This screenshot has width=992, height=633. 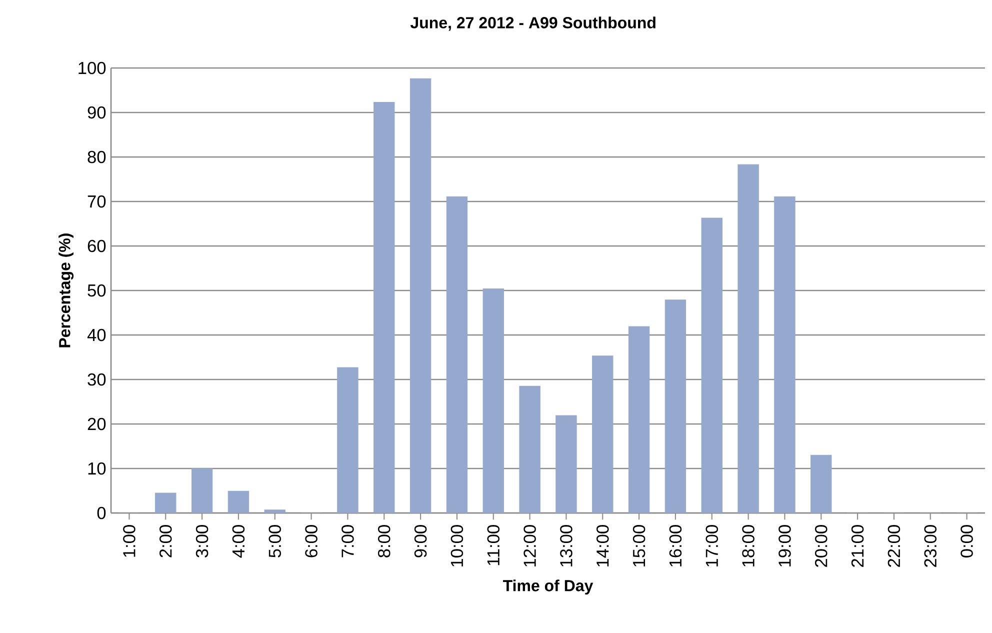 I want to click on x-tick-label: 0:00, so click(x=966, y=541).